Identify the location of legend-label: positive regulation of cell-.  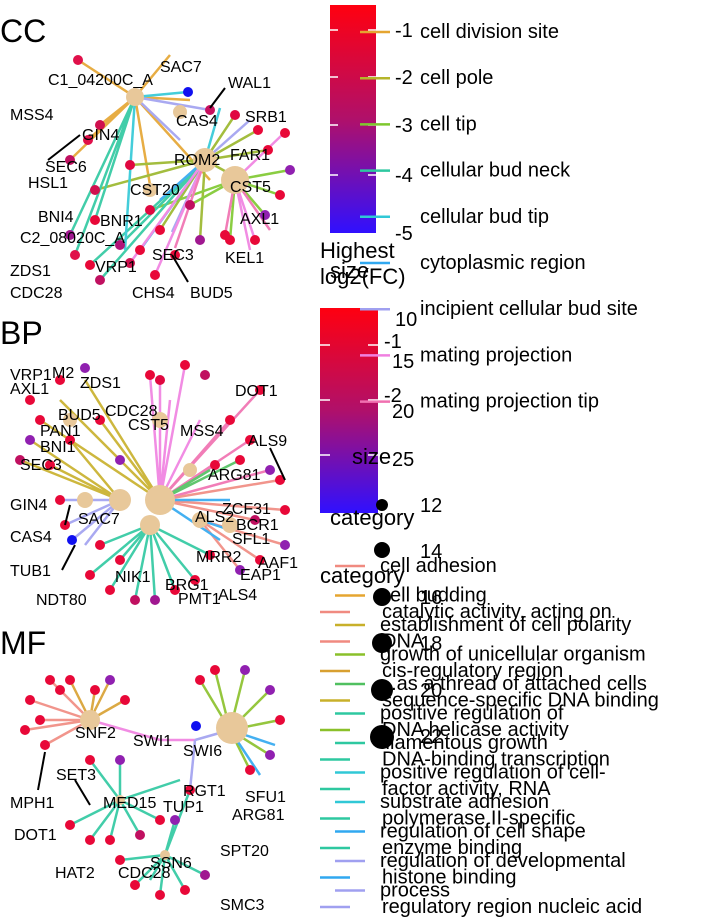
(493, 773).